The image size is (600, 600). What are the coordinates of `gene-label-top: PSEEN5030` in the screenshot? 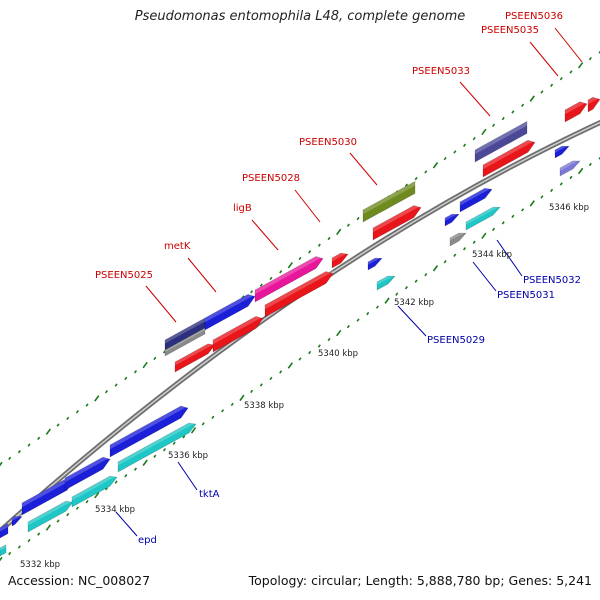 It's located at (328, 142).